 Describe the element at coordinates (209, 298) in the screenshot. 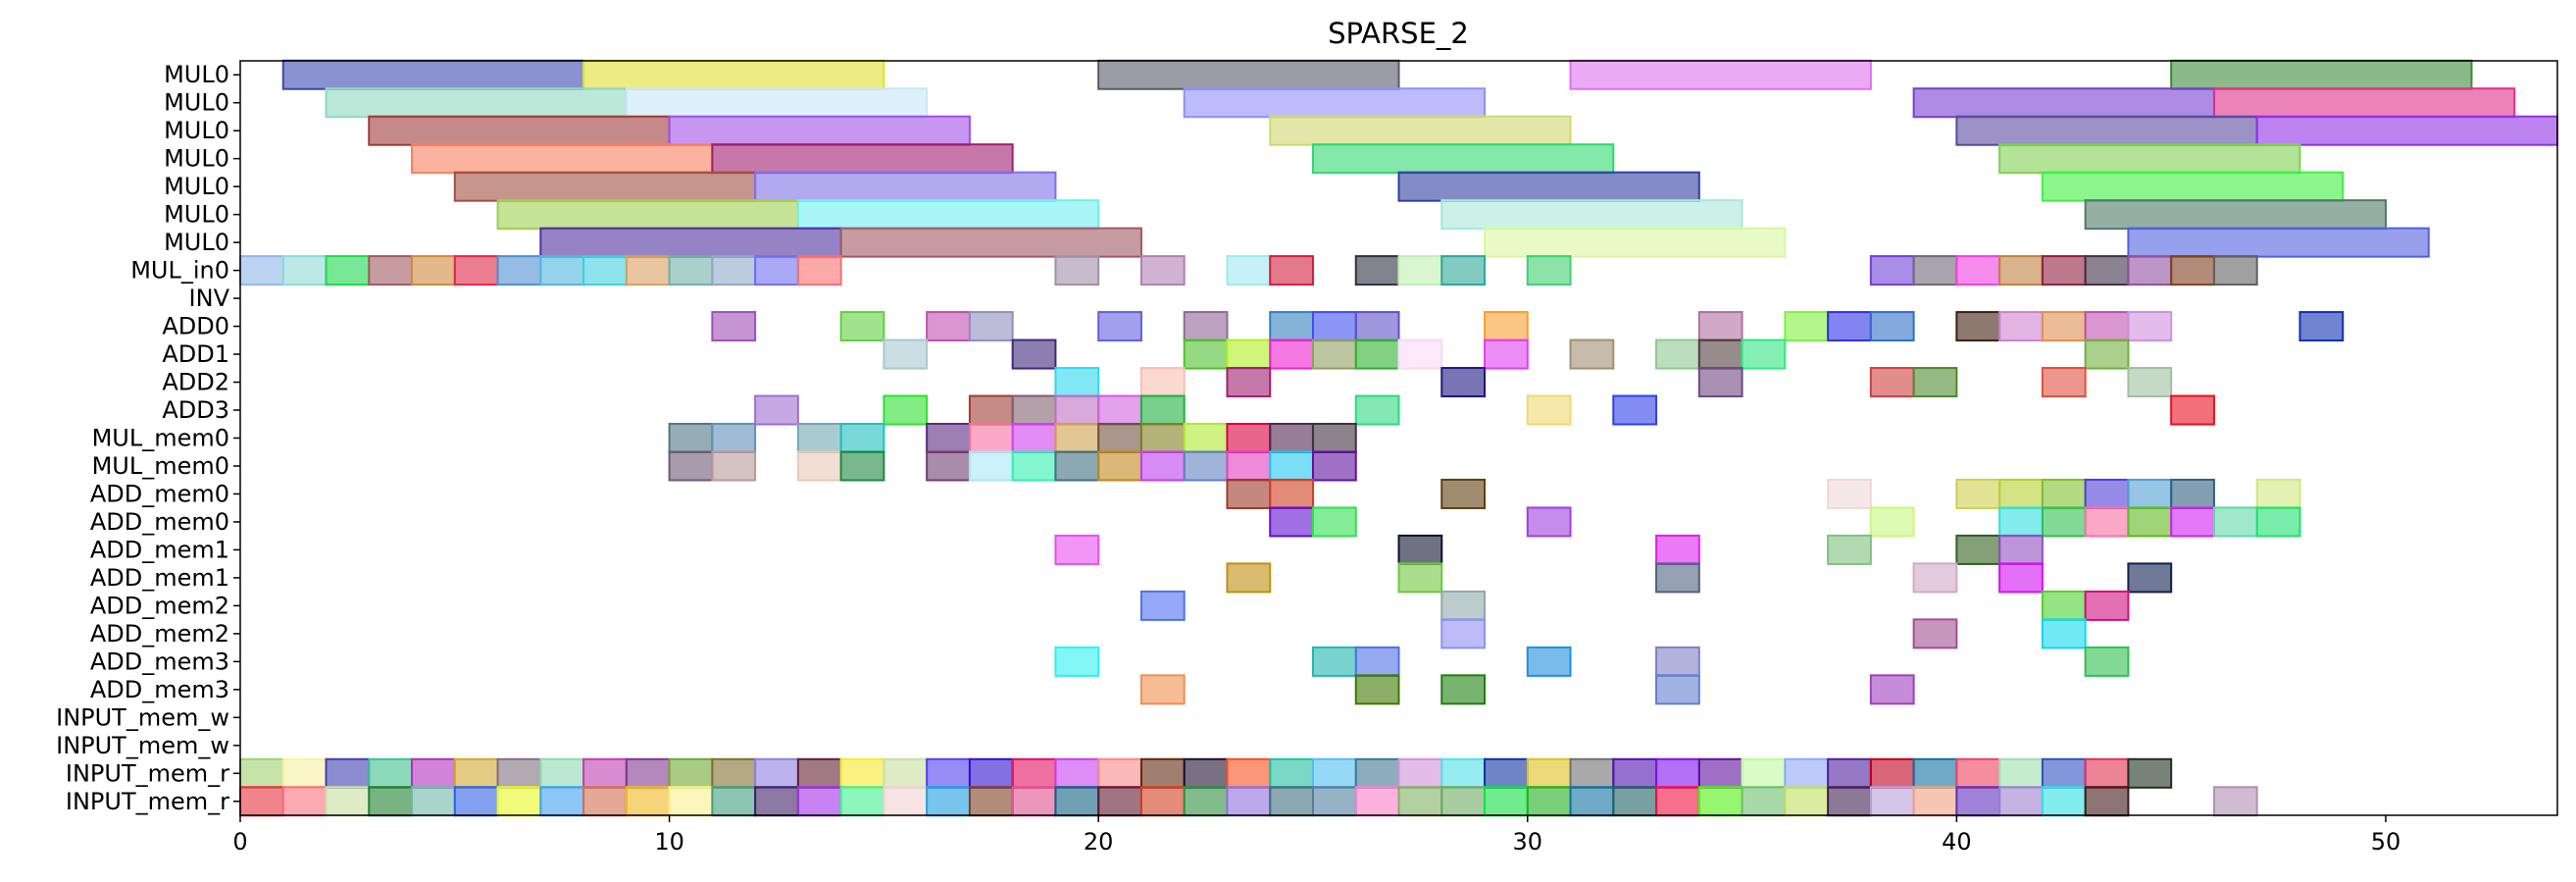

I see `y-tick-label: INV` at that location.